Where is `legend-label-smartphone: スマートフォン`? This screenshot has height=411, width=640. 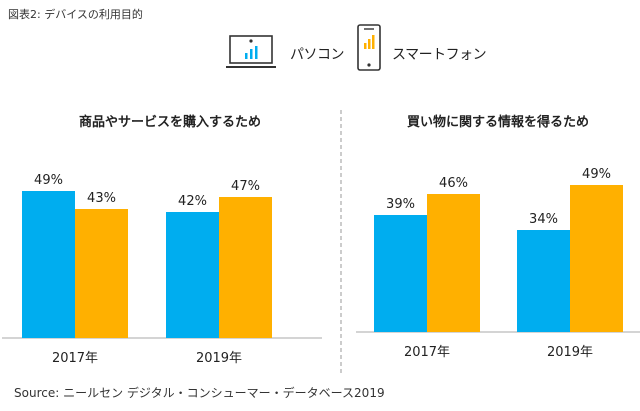
legend-label-smartphone: スマートフォン is located at coordinates (439, 55).